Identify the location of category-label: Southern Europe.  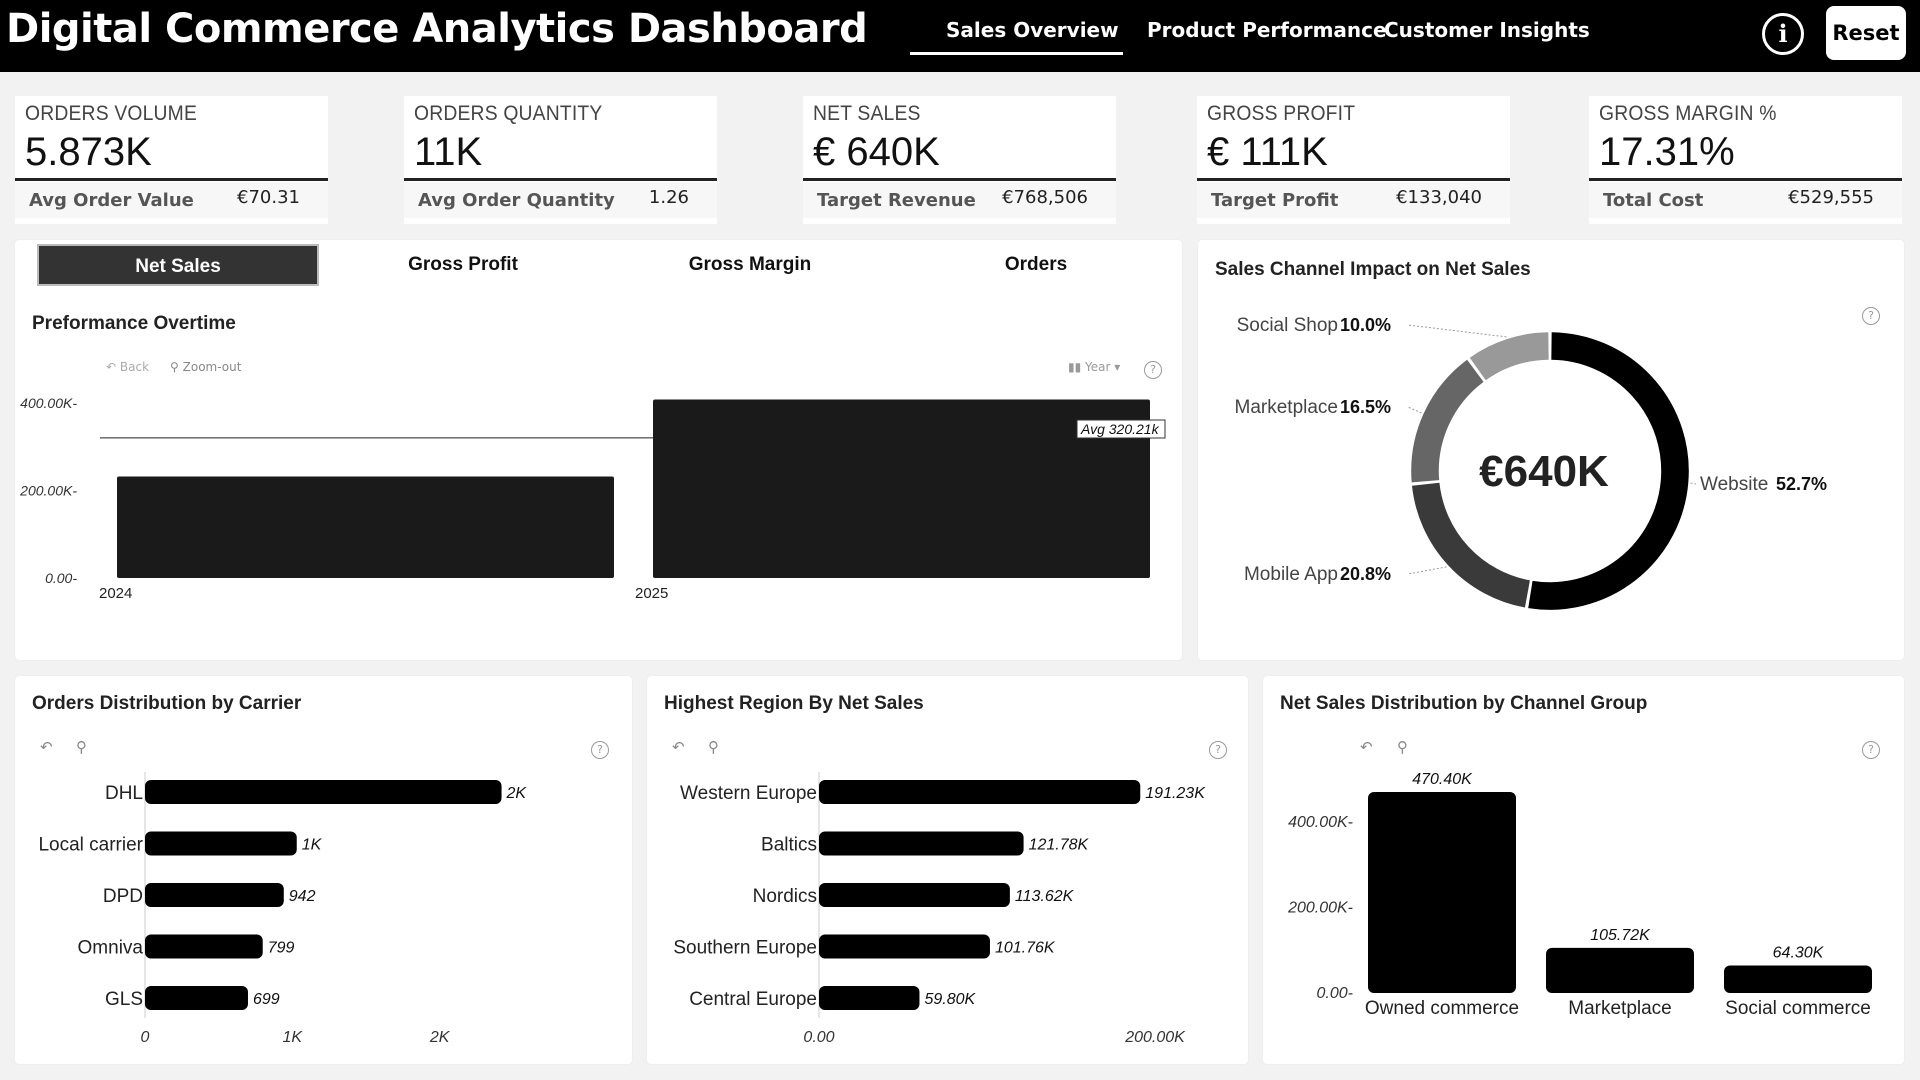
(745, 948).